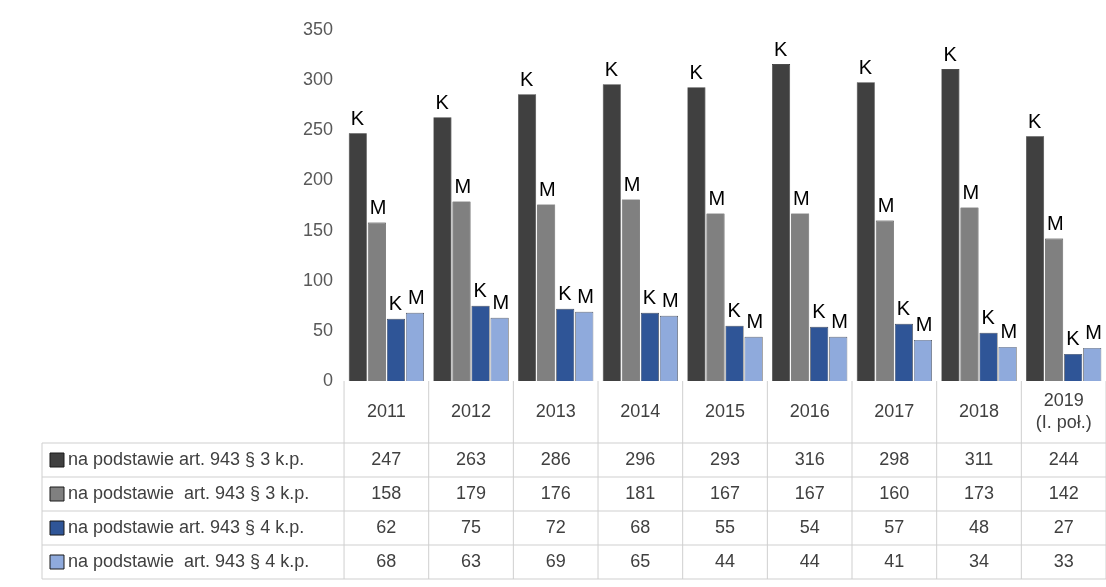 The image size is (1106, 587). Describe the element at coordinates (1063, 458) in the screenshot. I see `data-label: 244` at that location.